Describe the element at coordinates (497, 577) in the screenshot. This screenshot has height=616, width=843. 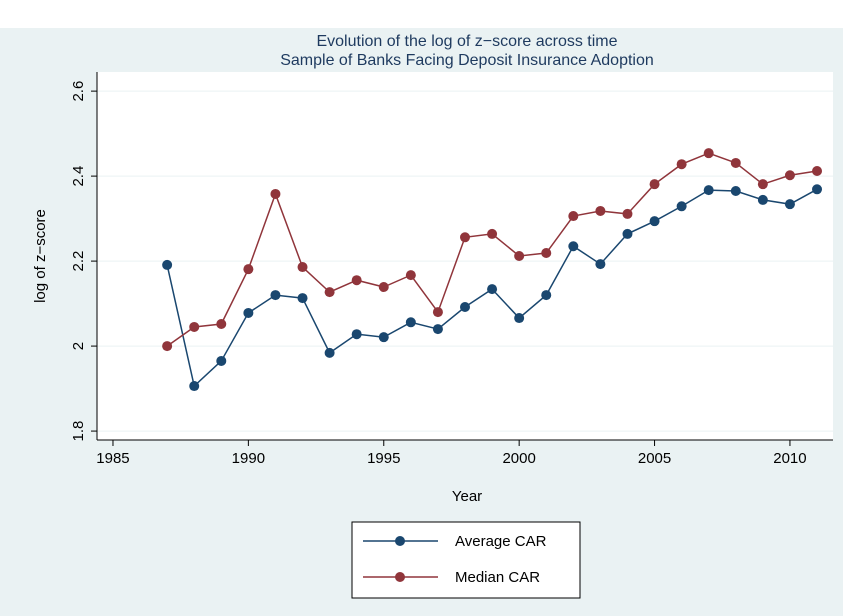
I see `legend-label: Median CAR` at that location.